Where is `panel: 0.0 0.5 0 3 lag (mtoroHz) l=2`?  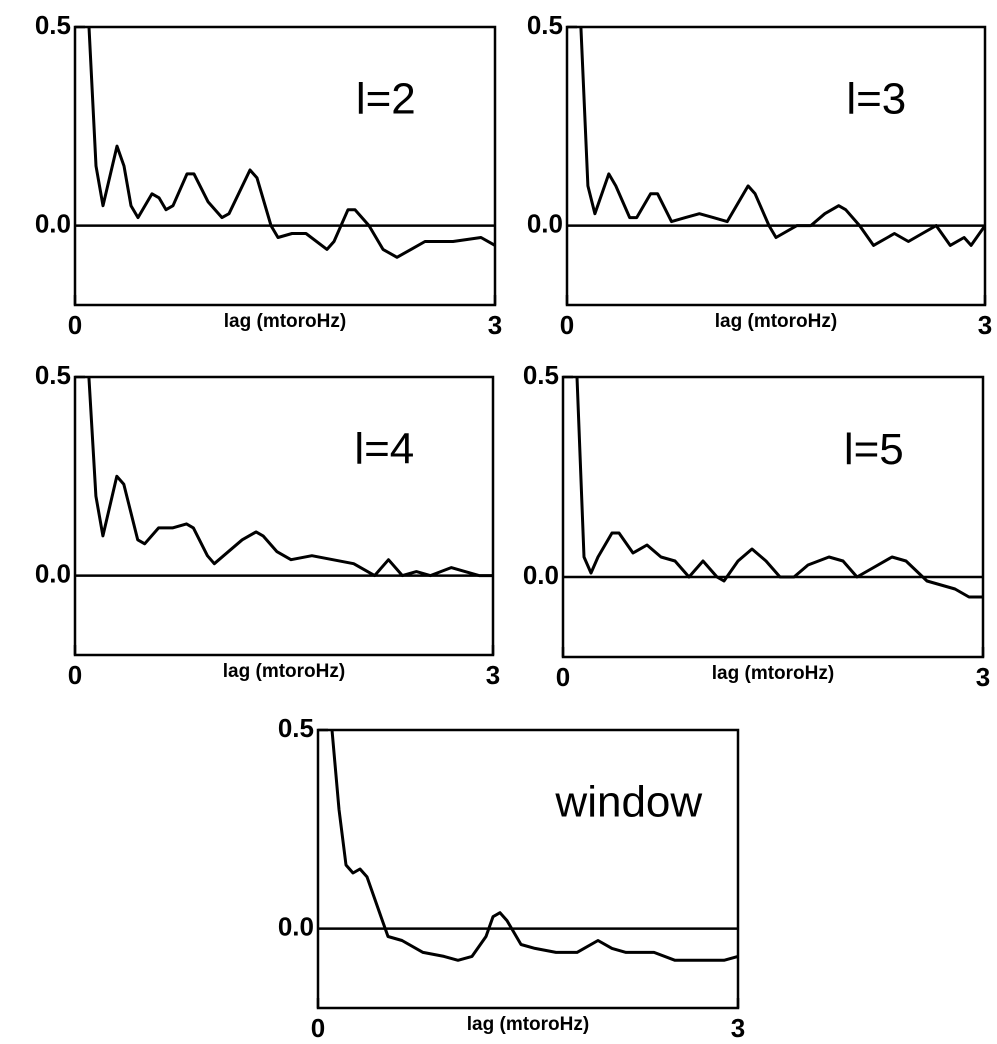 panel: 0.0 0.5 0 3 lag (mtoroHz) l=2 is located at coordinates (268, 175).